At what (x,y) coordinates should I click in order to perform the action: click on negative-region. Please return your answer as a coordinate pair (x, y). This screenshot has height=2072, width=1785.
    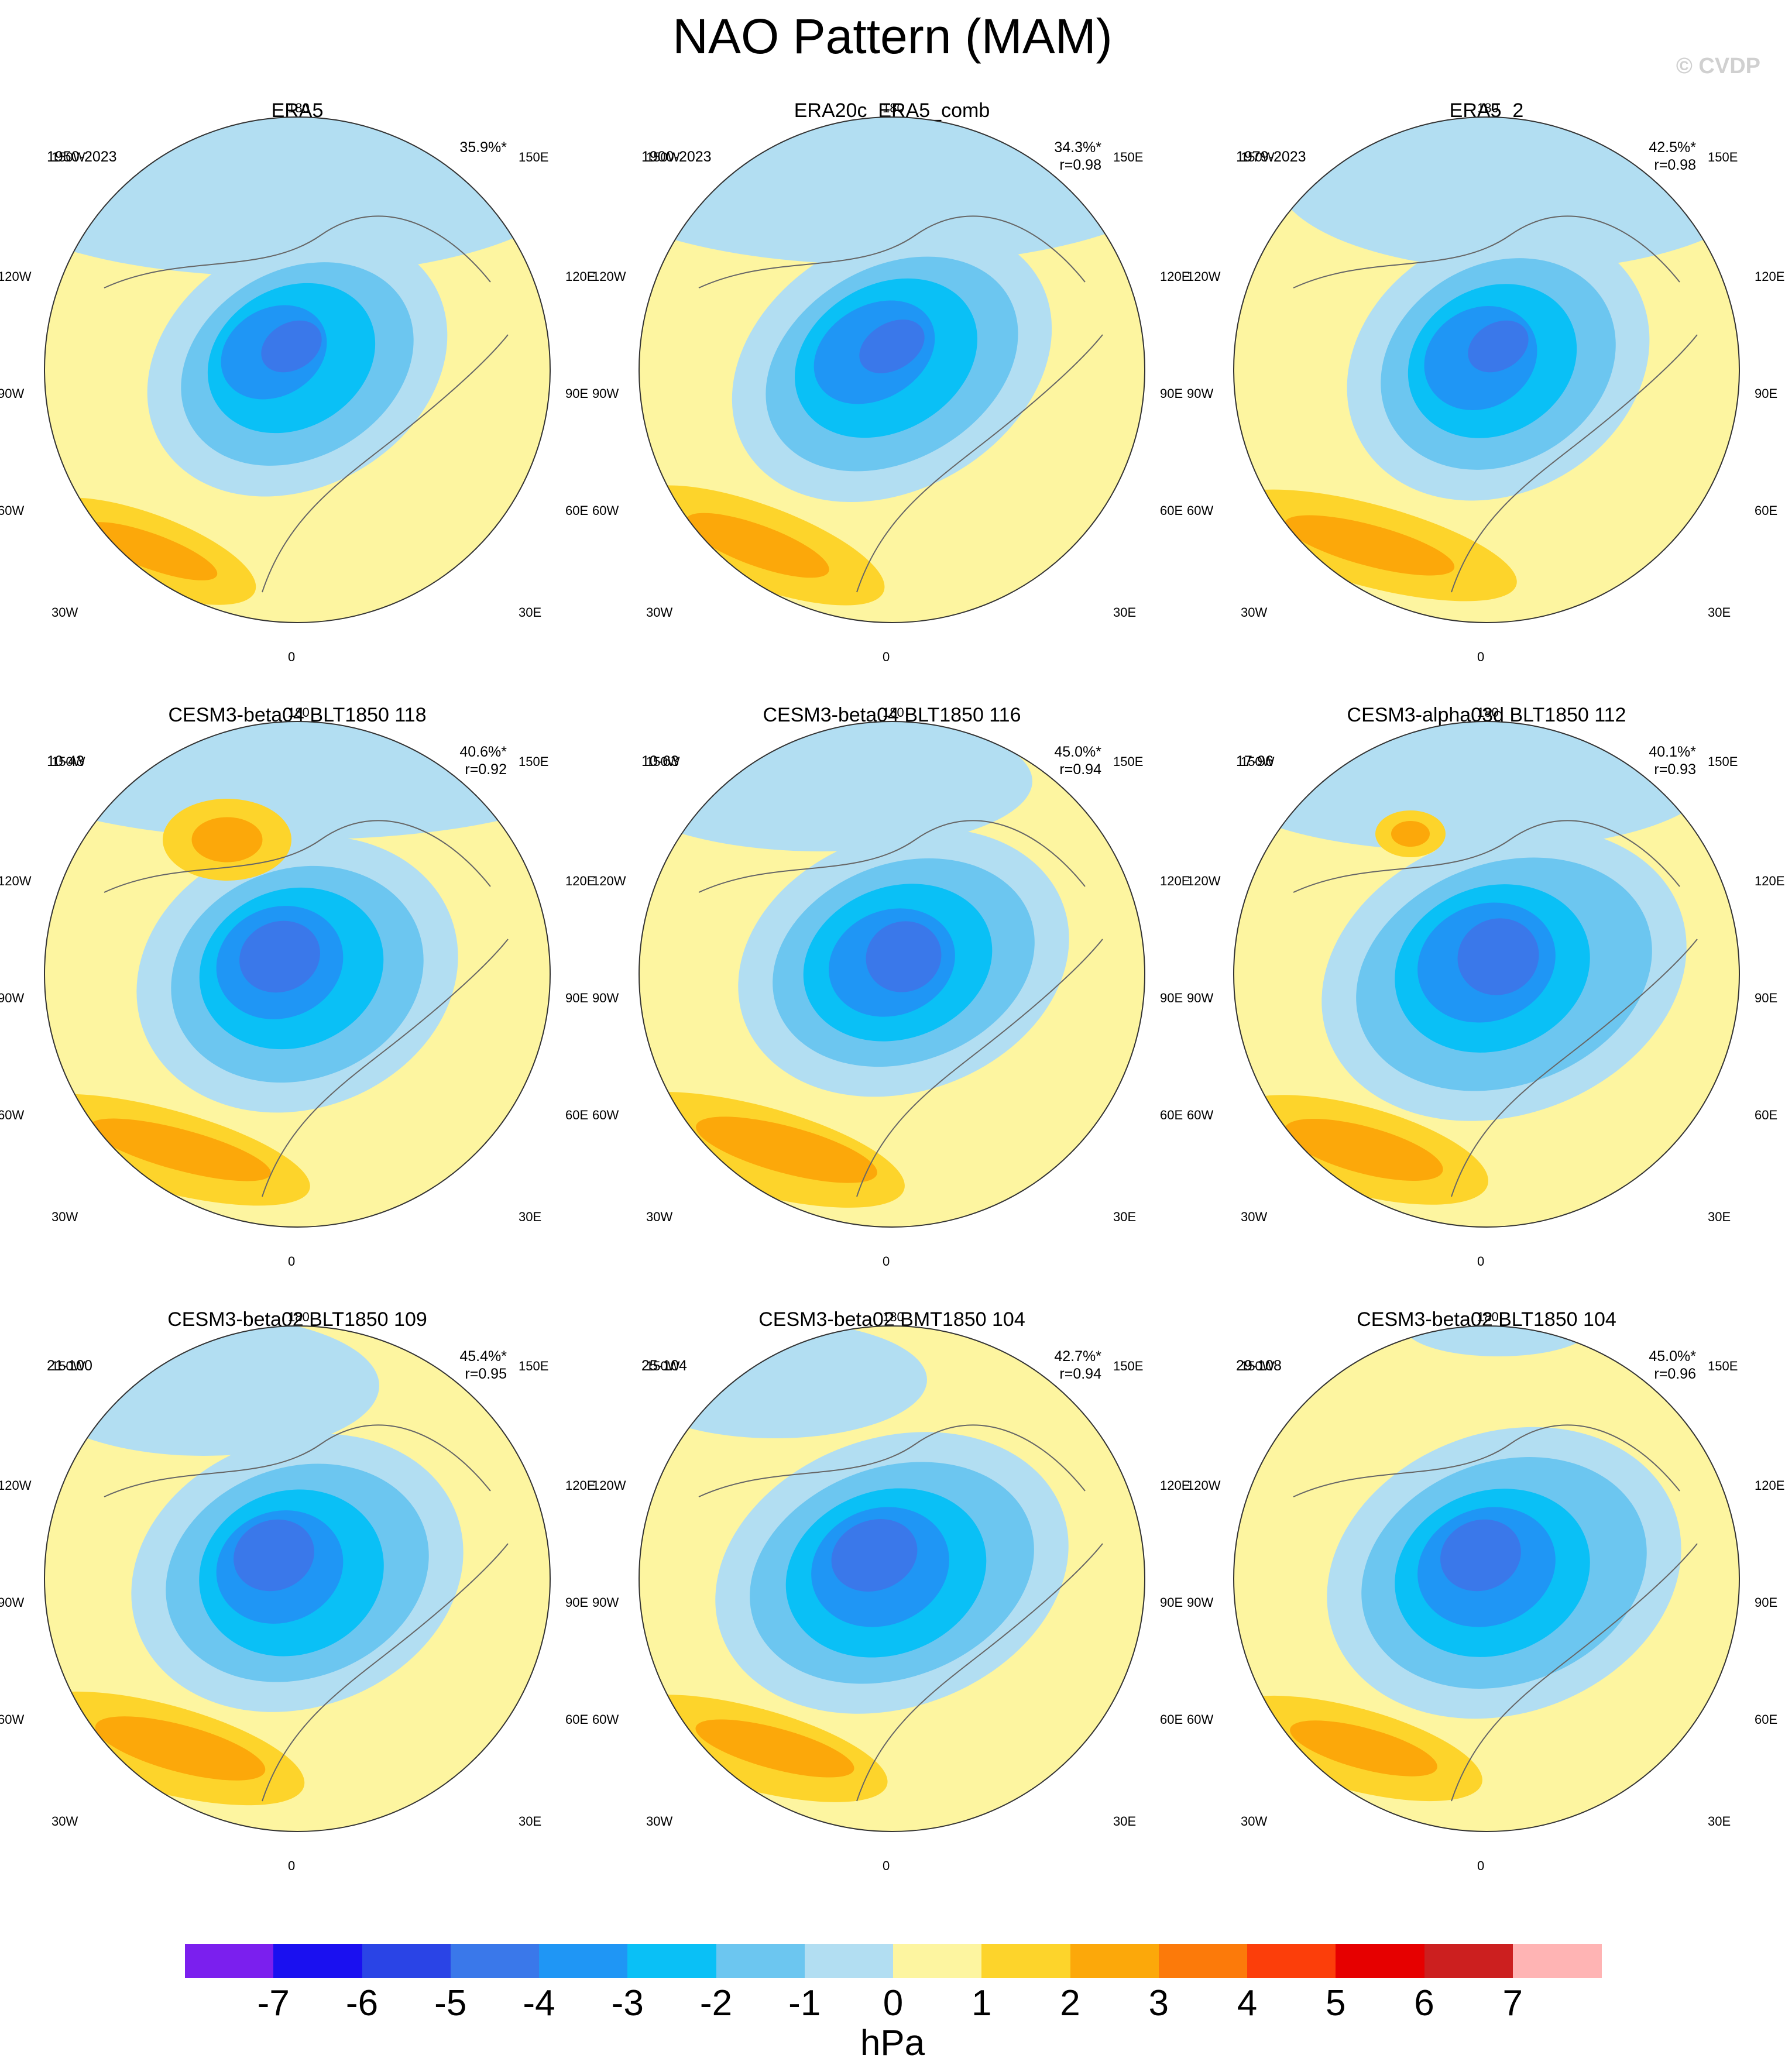
    Looking at the image, I should click on (297, 780).